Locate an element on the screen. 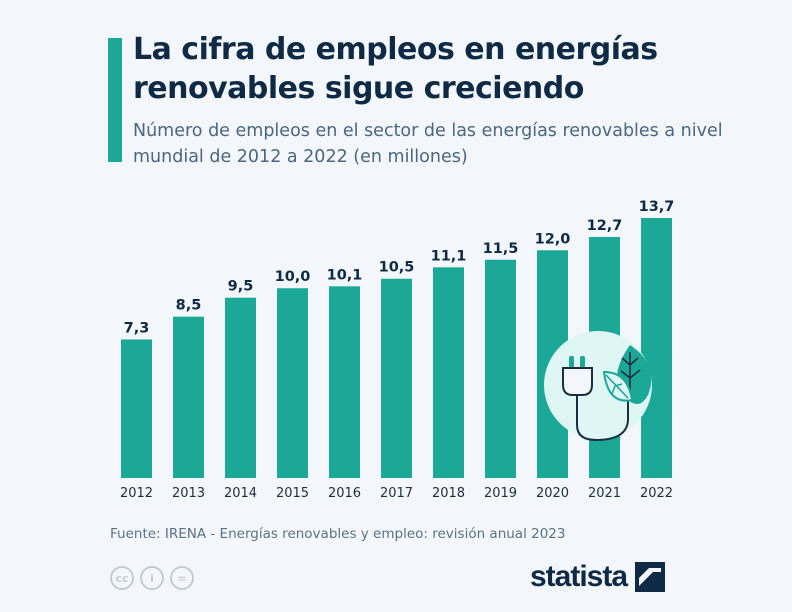 This screenshot has width=792, height=612. bar-2017 is located at coordinates (396, 378).